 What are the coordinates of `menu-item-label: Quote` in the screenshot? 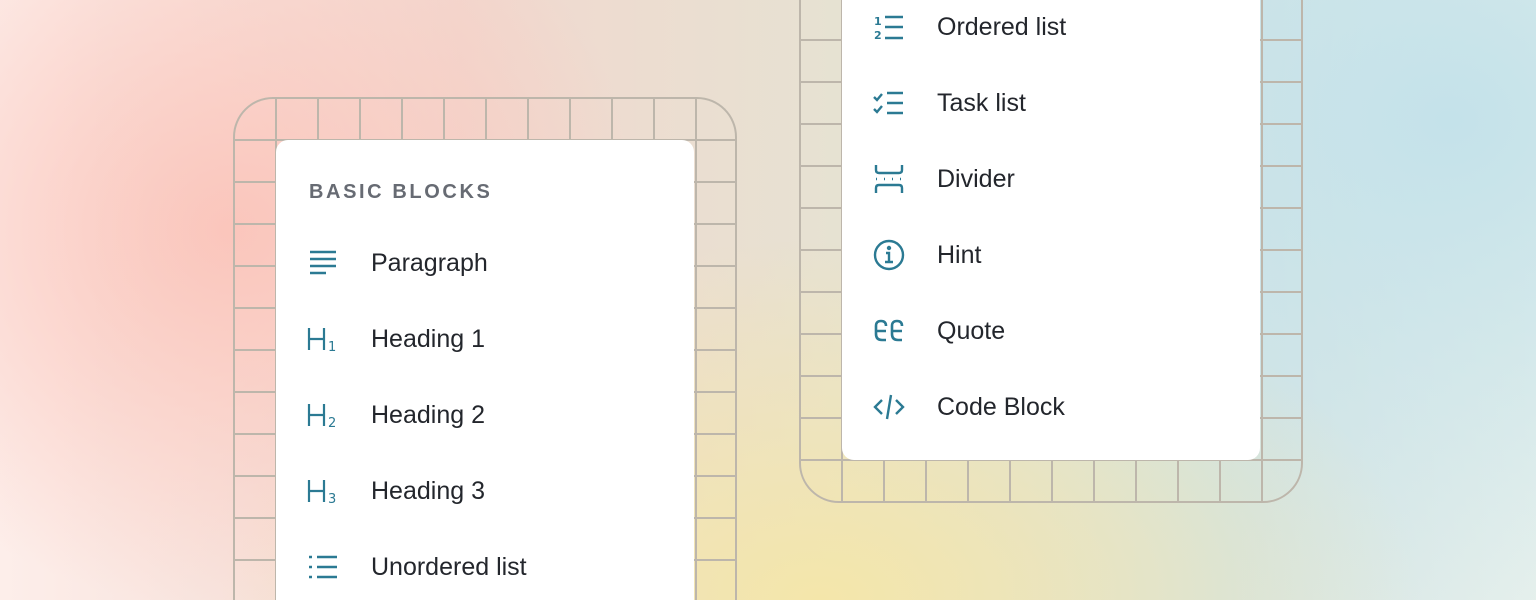 It's located at (971, 330).